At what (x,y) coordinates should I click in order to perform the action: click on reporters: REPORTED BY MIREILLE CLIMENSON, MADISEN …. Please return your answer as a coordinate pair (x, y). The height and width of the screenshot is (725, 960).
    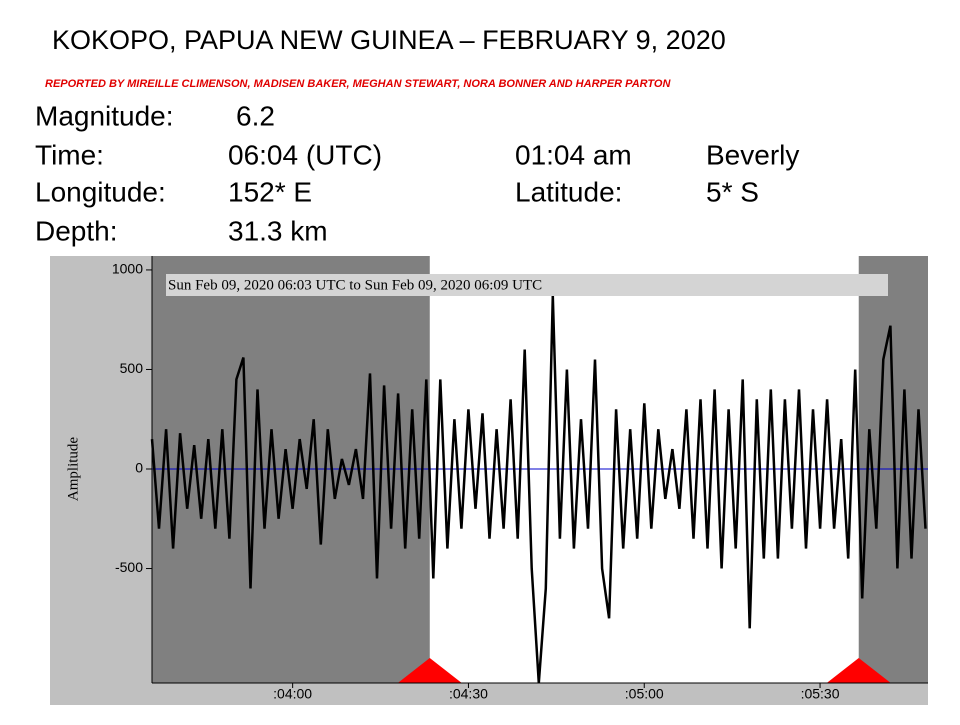
    Looking at the image, I should click on (358, 84).